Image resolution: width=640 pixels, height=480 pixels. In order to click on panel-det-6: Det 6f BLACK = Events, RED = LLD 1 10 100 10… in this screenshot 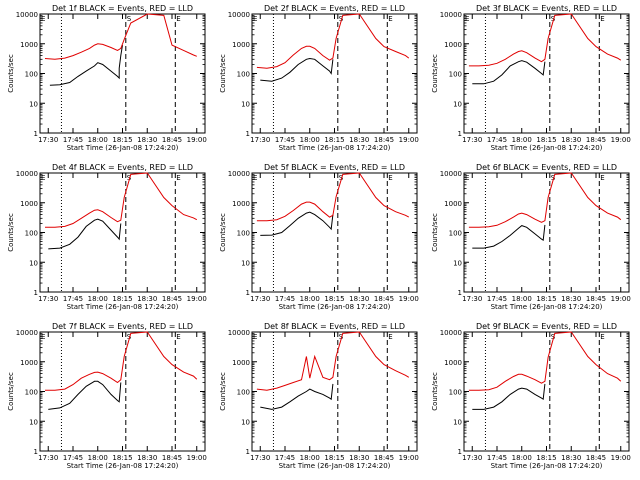, I will do `click(531, 237)`.